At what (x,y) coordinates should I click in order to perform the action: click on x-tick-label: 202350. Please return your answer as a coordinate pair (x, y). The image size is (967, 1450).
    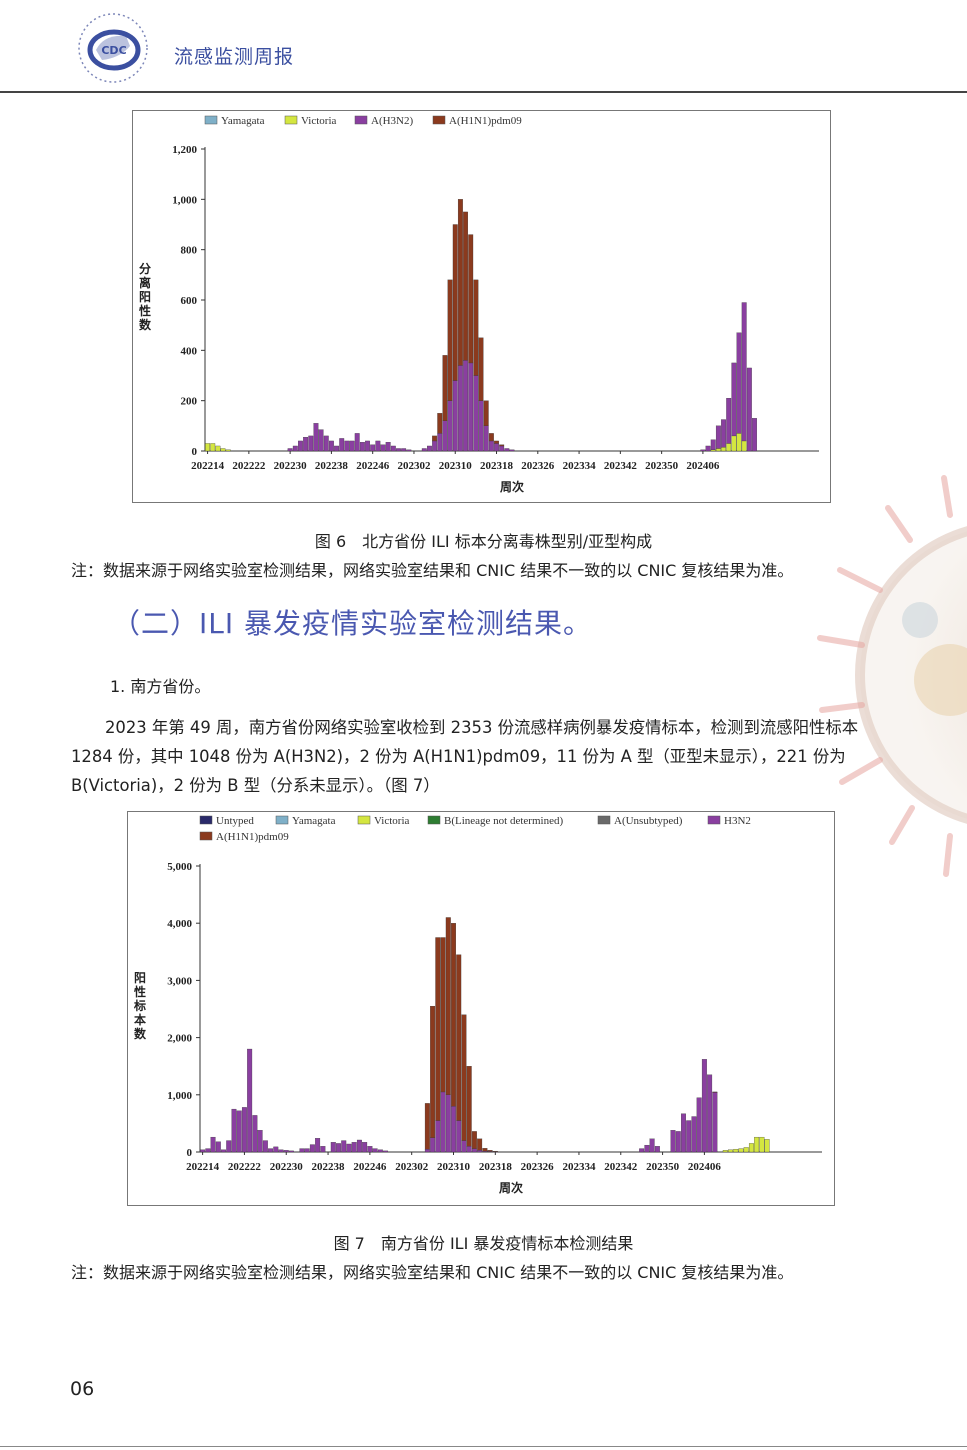
    Looking at the image, I should click on (663, 1167).